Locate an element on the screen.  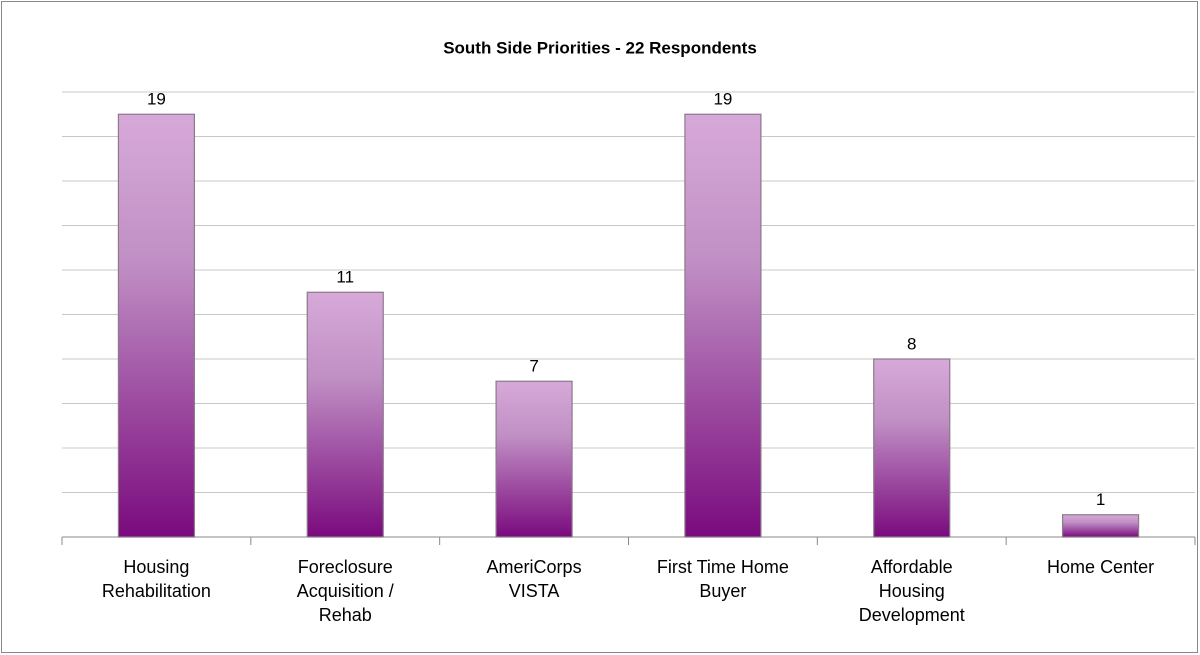
chart-title: South Side Priorities - 22 Respondents is located at coordinates (600, 47).